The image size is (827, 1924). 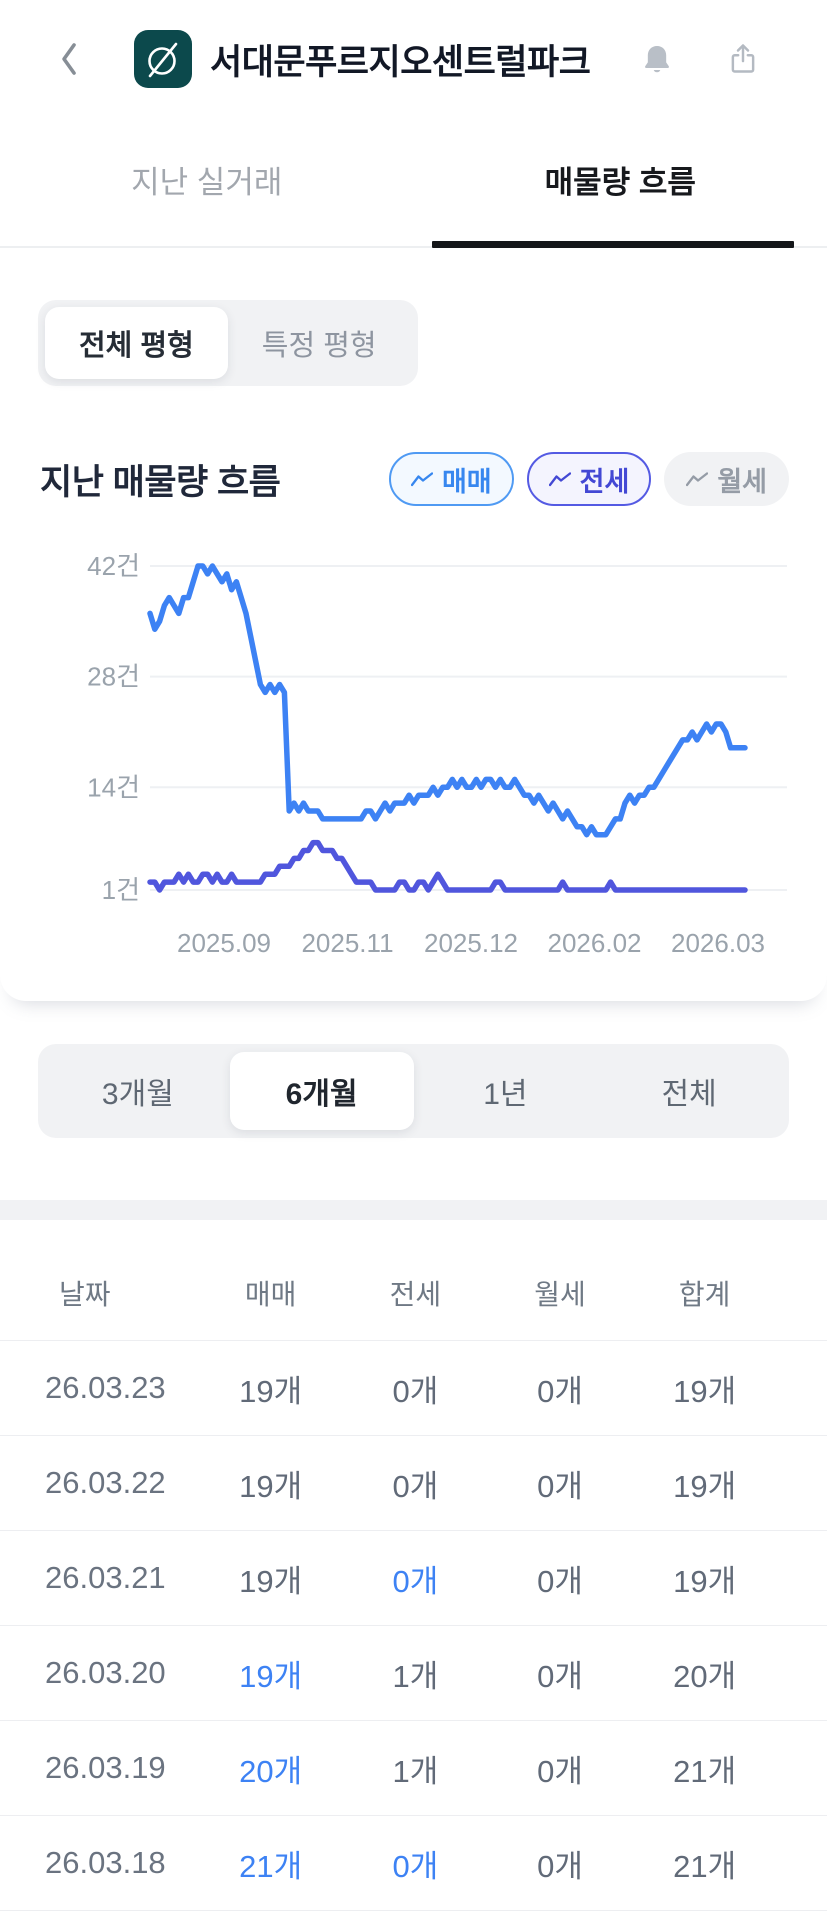 I want to click on chart-legend: 매매 전세 월세, so click(x=588, y=479).